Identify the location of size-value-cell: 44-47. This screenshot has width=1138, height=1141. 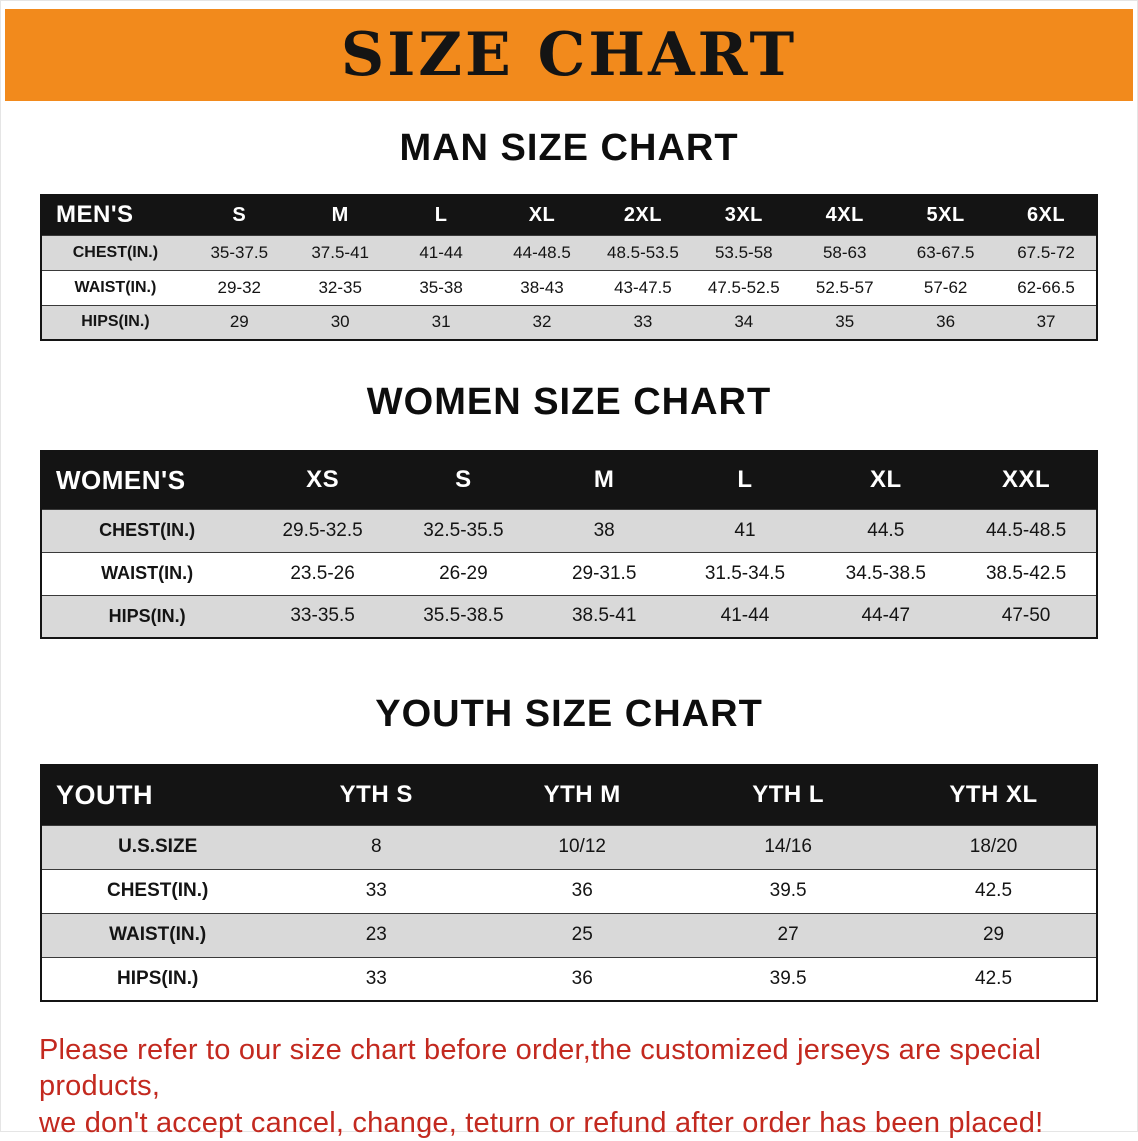
(886, 616).